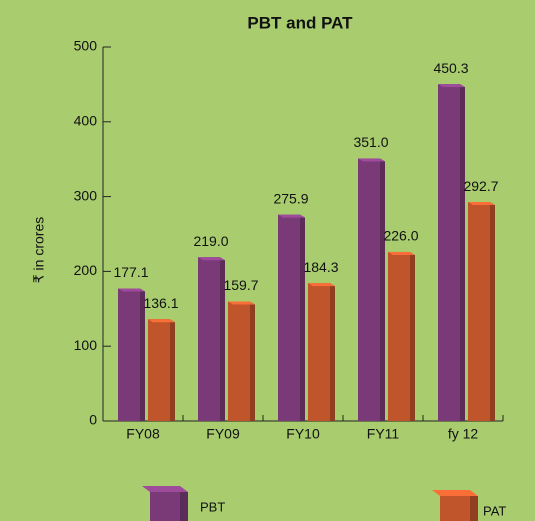  I want to click on y-axis-label: ₹ in crores, so click(39, 250).